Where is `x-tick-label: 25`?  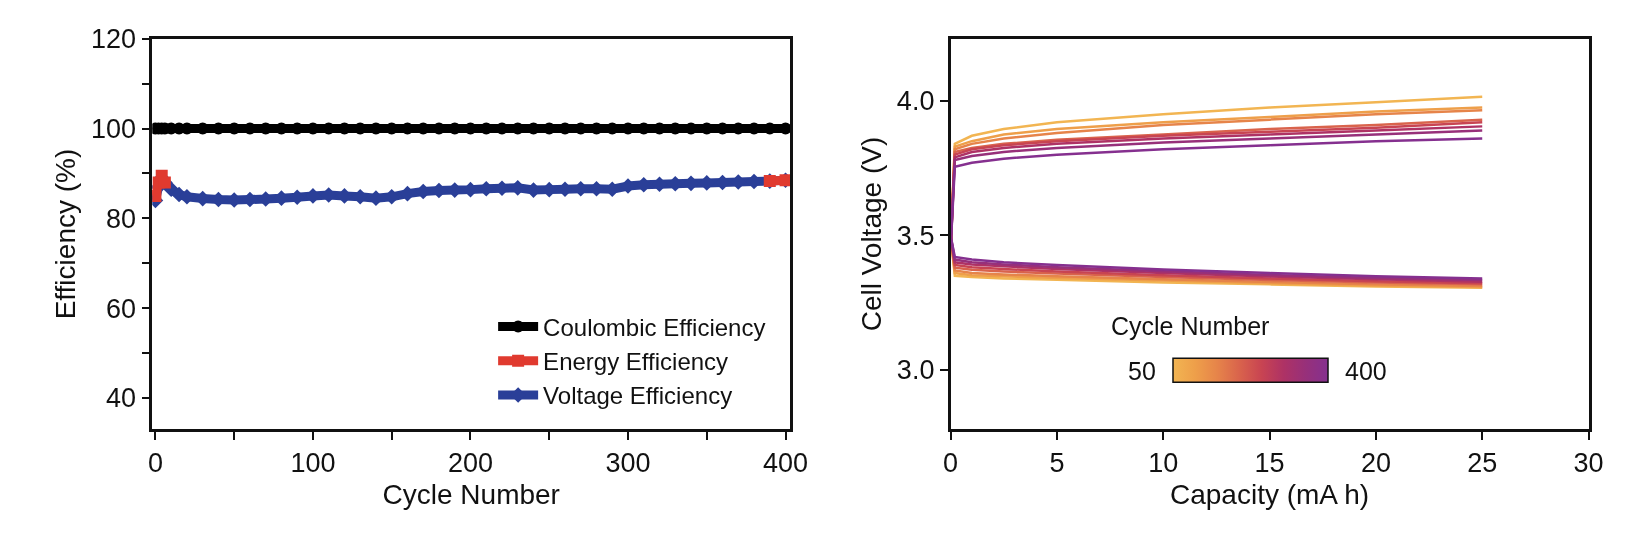
x-tick-label: 25 is located at coordinates (1482, 463).